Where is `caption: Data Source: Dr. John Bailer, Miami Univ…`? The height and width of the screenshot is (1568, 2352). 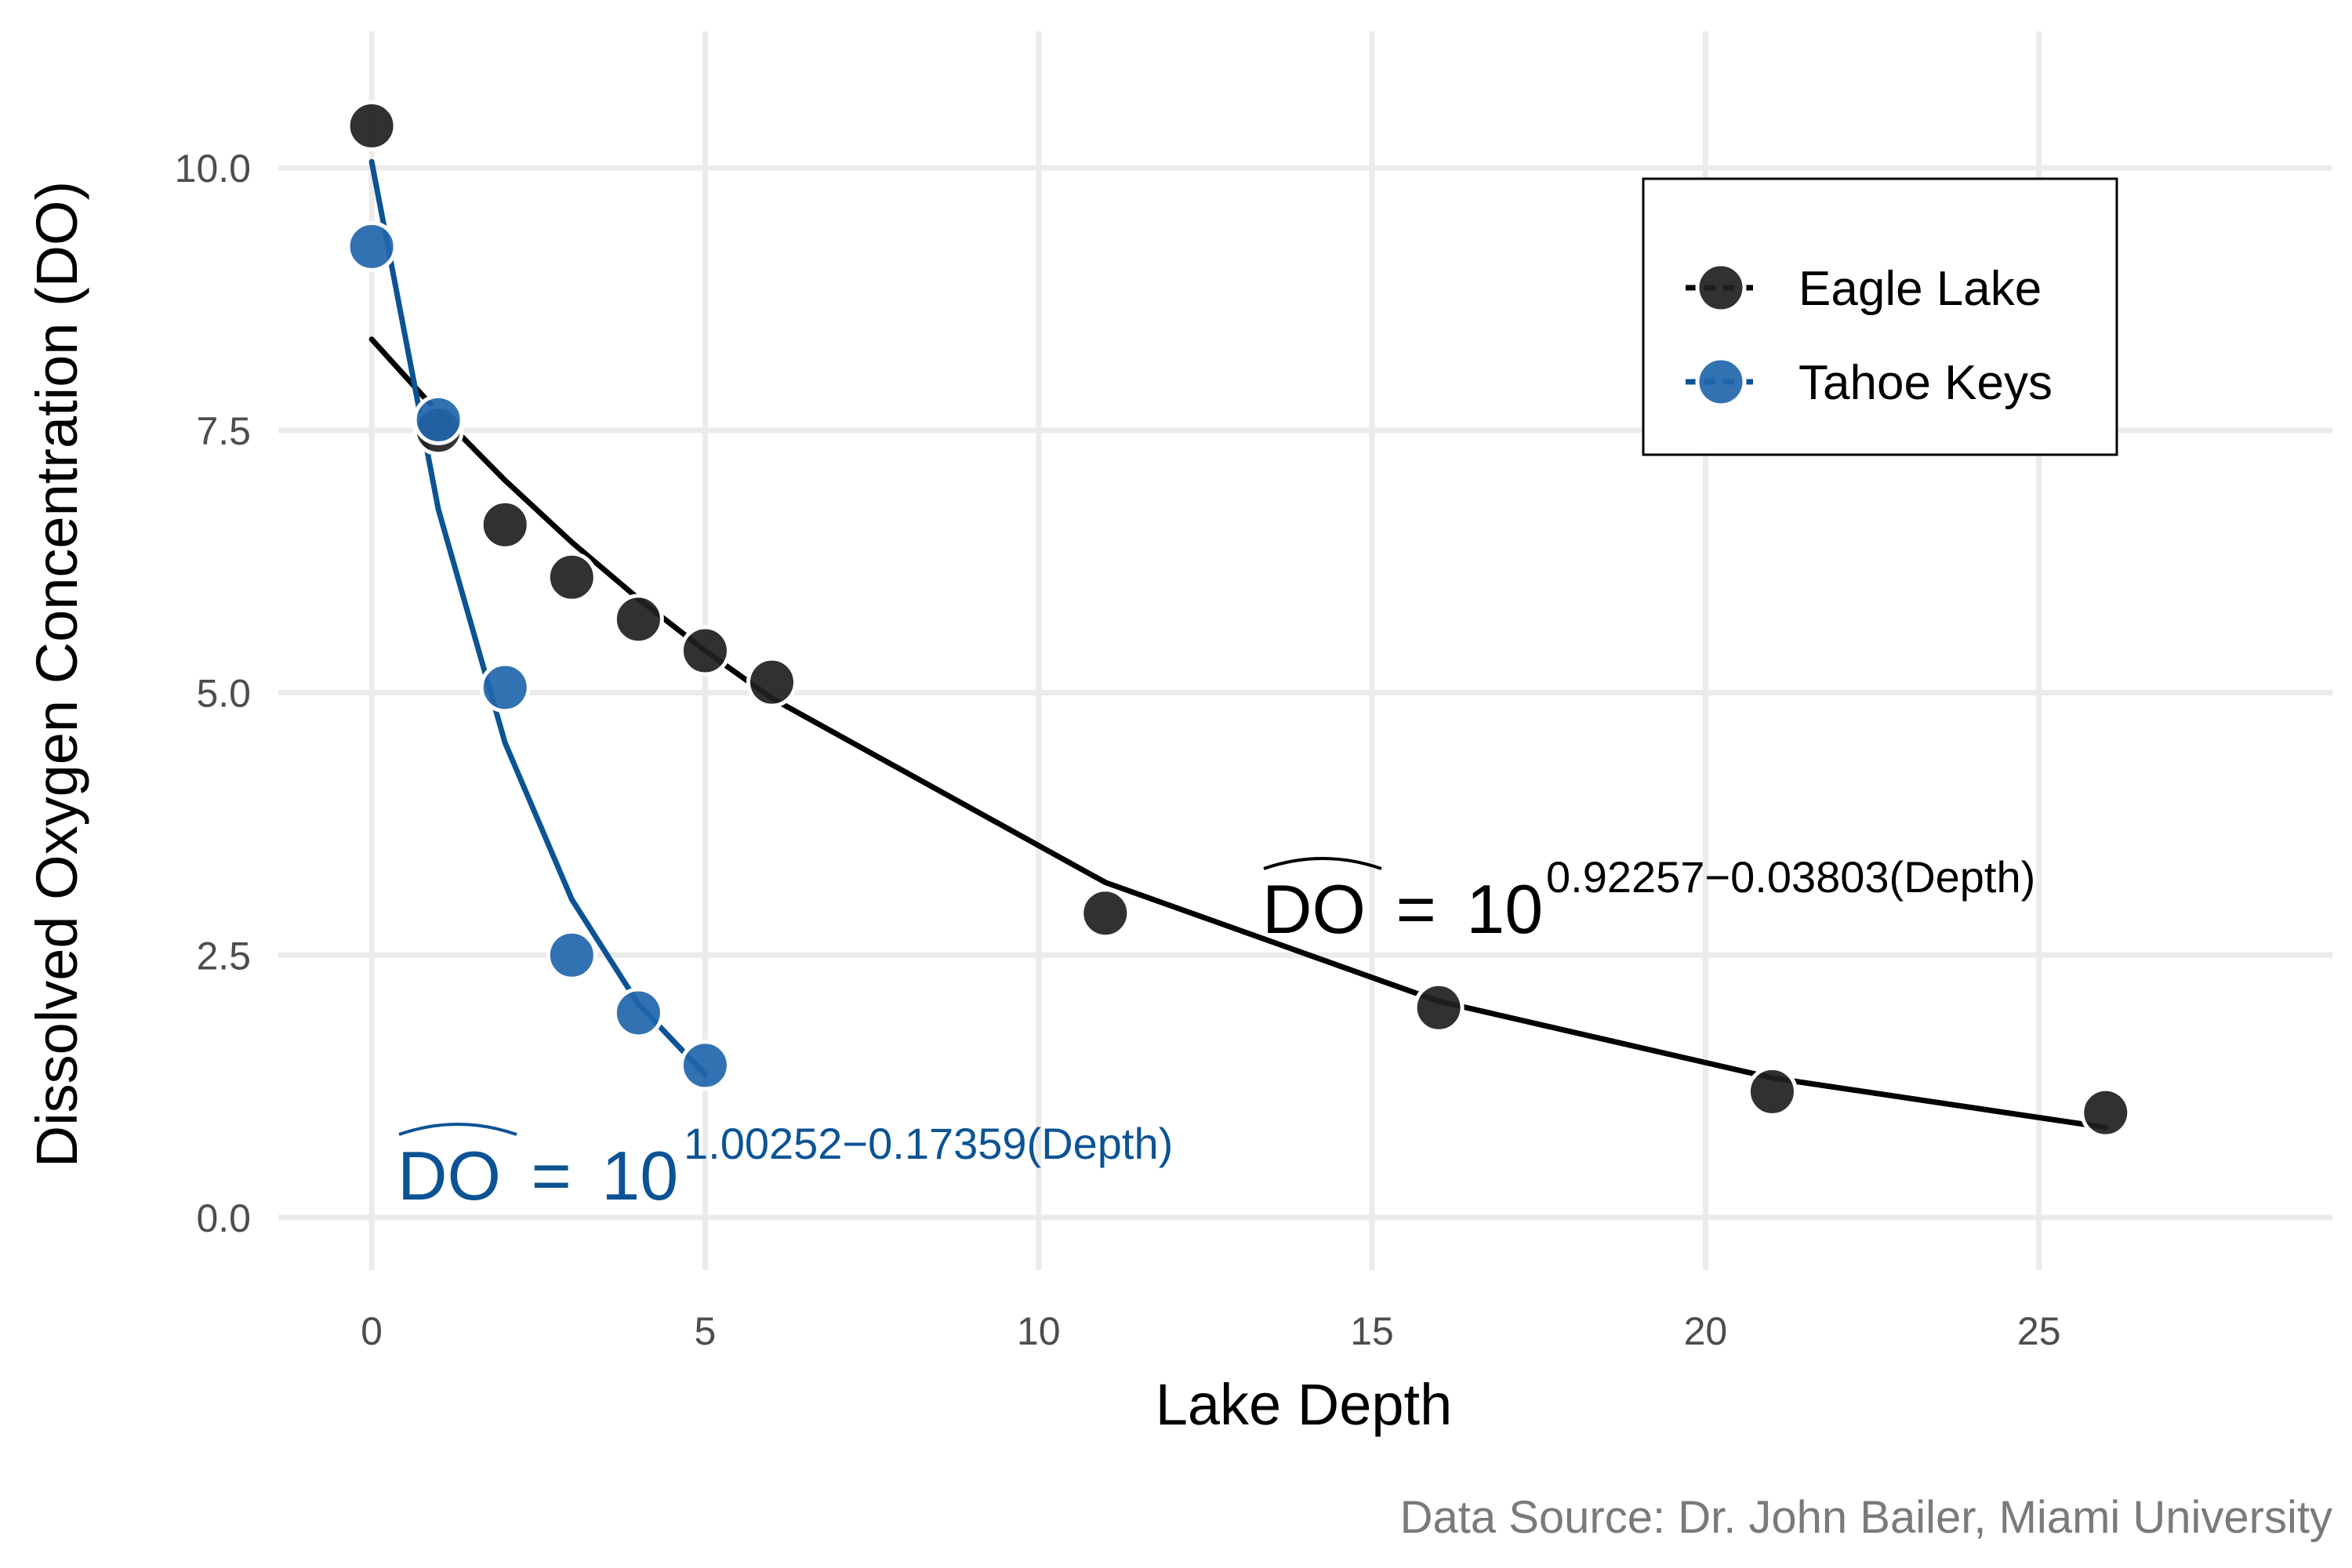 caption: Data Source: Dr. John Bailer, Miami Univ… is located at coordinates (1866, 1517).